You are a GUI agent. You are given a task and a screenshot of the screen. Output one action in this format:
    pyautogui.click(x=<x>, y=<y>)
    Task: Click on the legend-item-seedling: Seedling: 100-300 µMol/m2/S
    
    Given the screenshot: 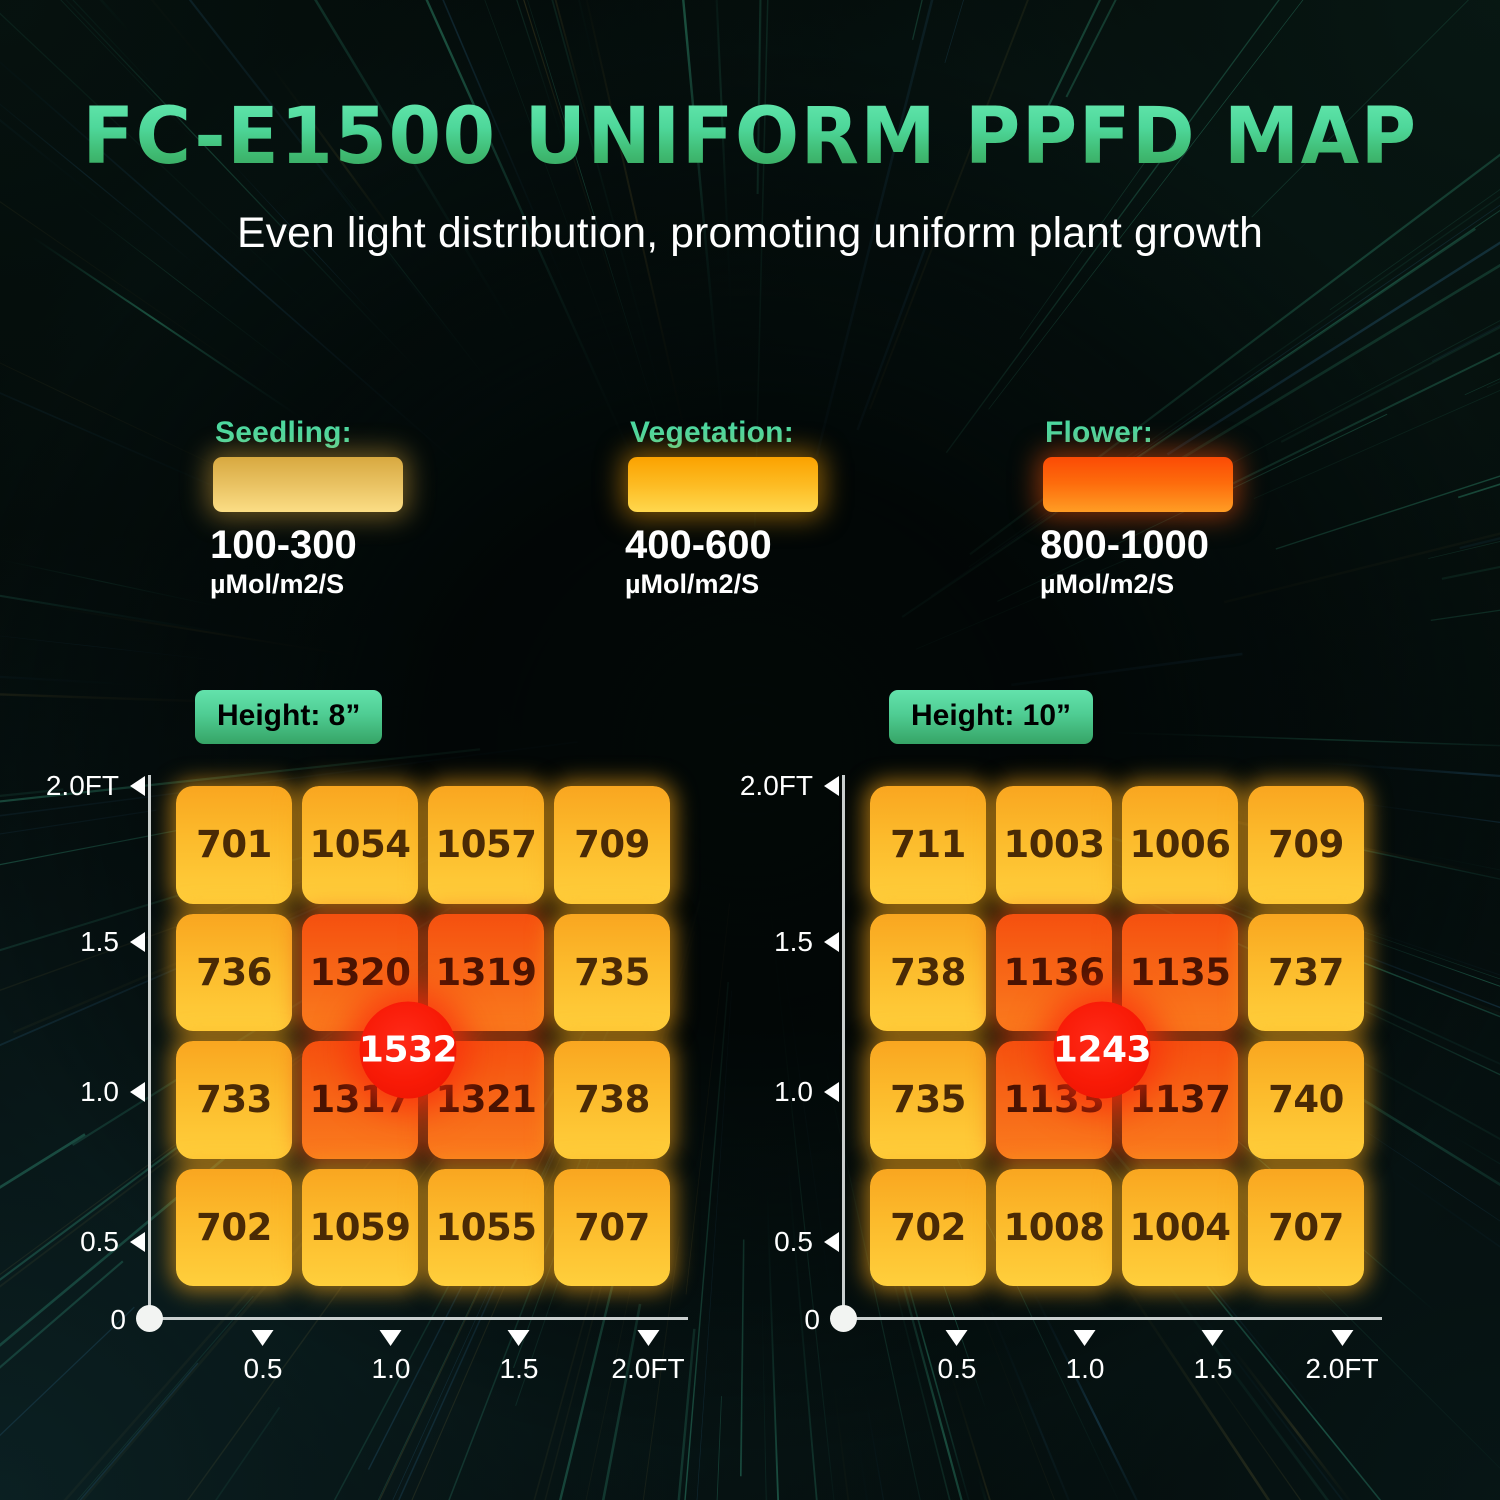 What is the action you would take?
    pyautogui.click(x=335, y=508)
    